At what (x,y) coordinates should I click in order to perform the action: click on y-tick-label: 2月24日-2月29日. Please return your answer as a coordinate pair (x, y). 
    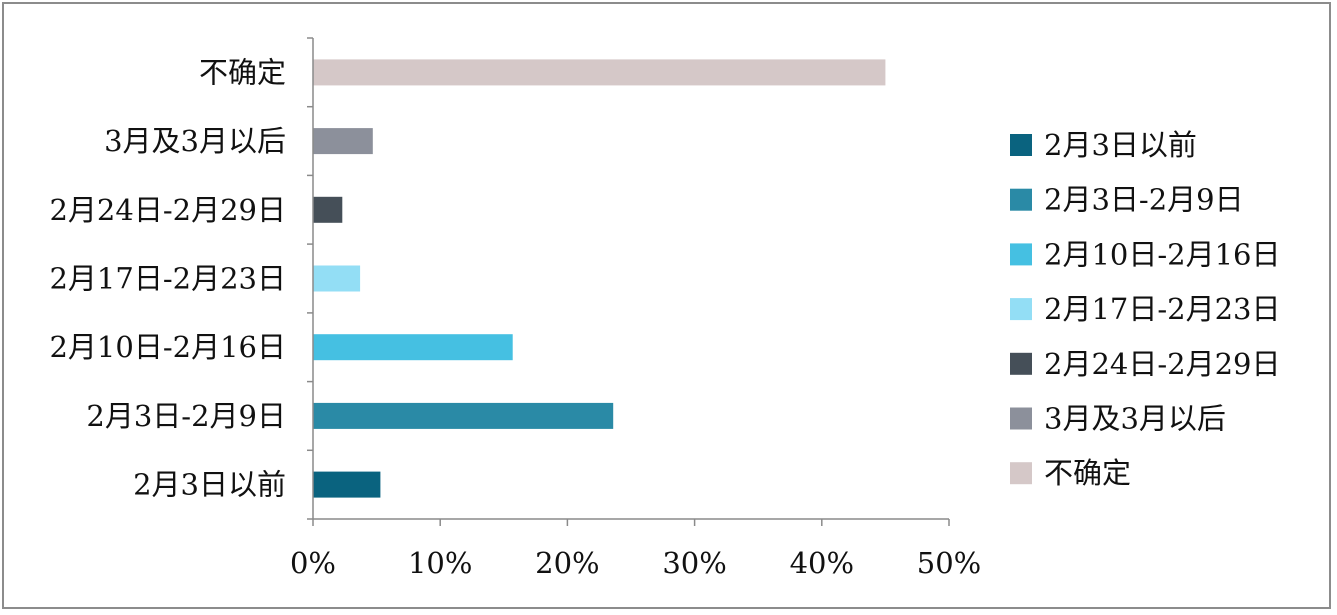
    Looking at the image, I should click on (167, 210).